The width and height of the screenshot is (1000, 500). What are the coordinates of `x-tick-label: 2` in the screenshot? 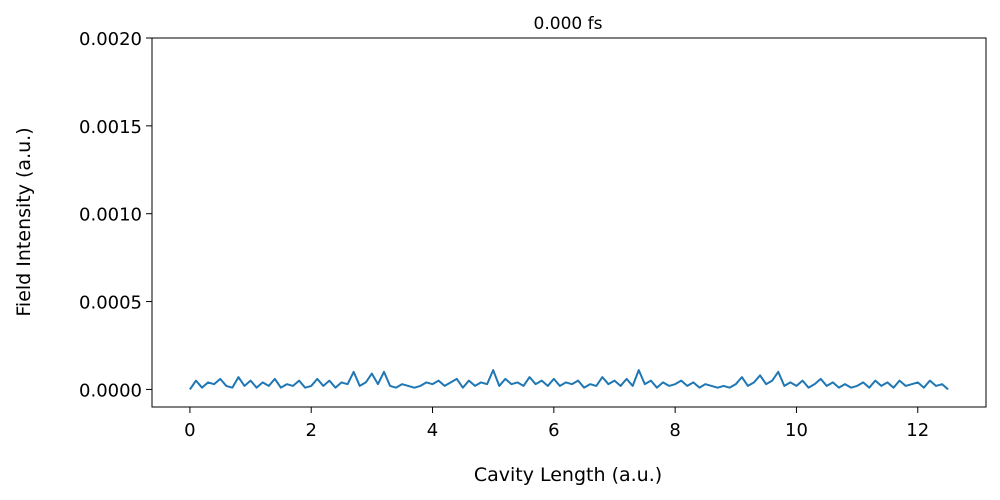 It's located at (310, 430).